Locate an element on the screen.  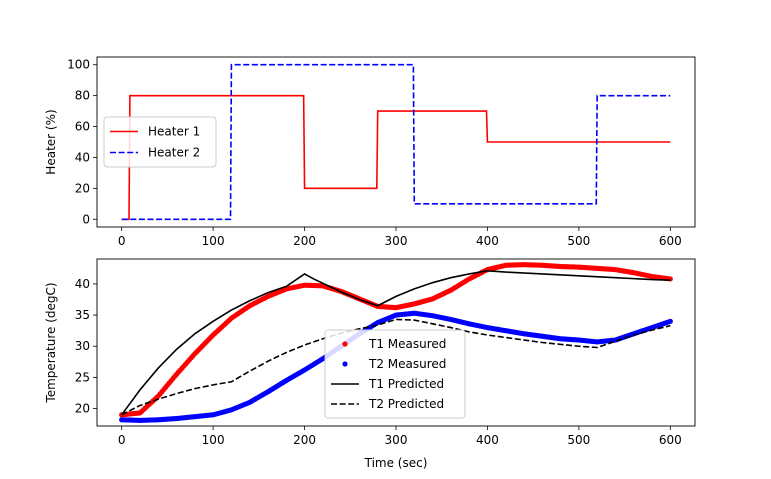
chart2-legend-label-t2-measured: T2 Measured is located at coordinates (407, 364).